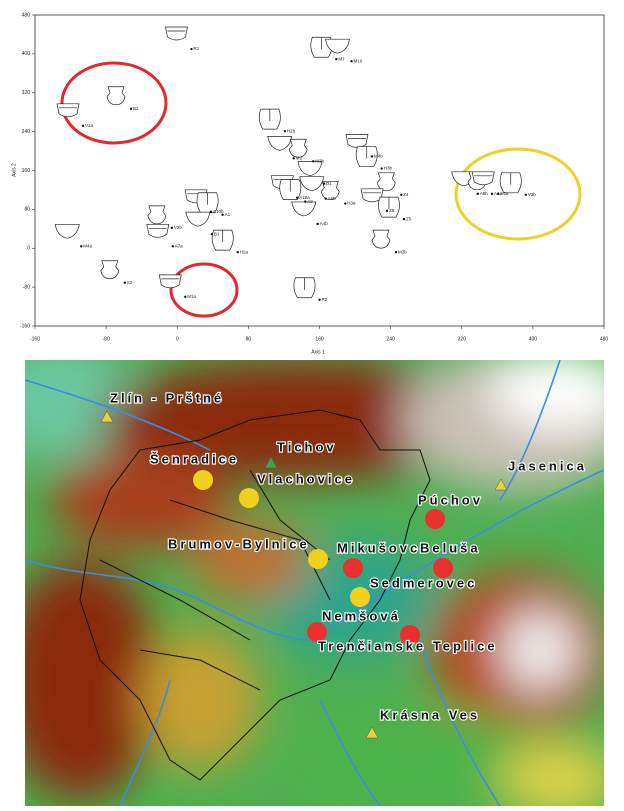  Describe the element at coordinates (26, 287) in the screenshot. I see `y-tick-label: -80` at that location.